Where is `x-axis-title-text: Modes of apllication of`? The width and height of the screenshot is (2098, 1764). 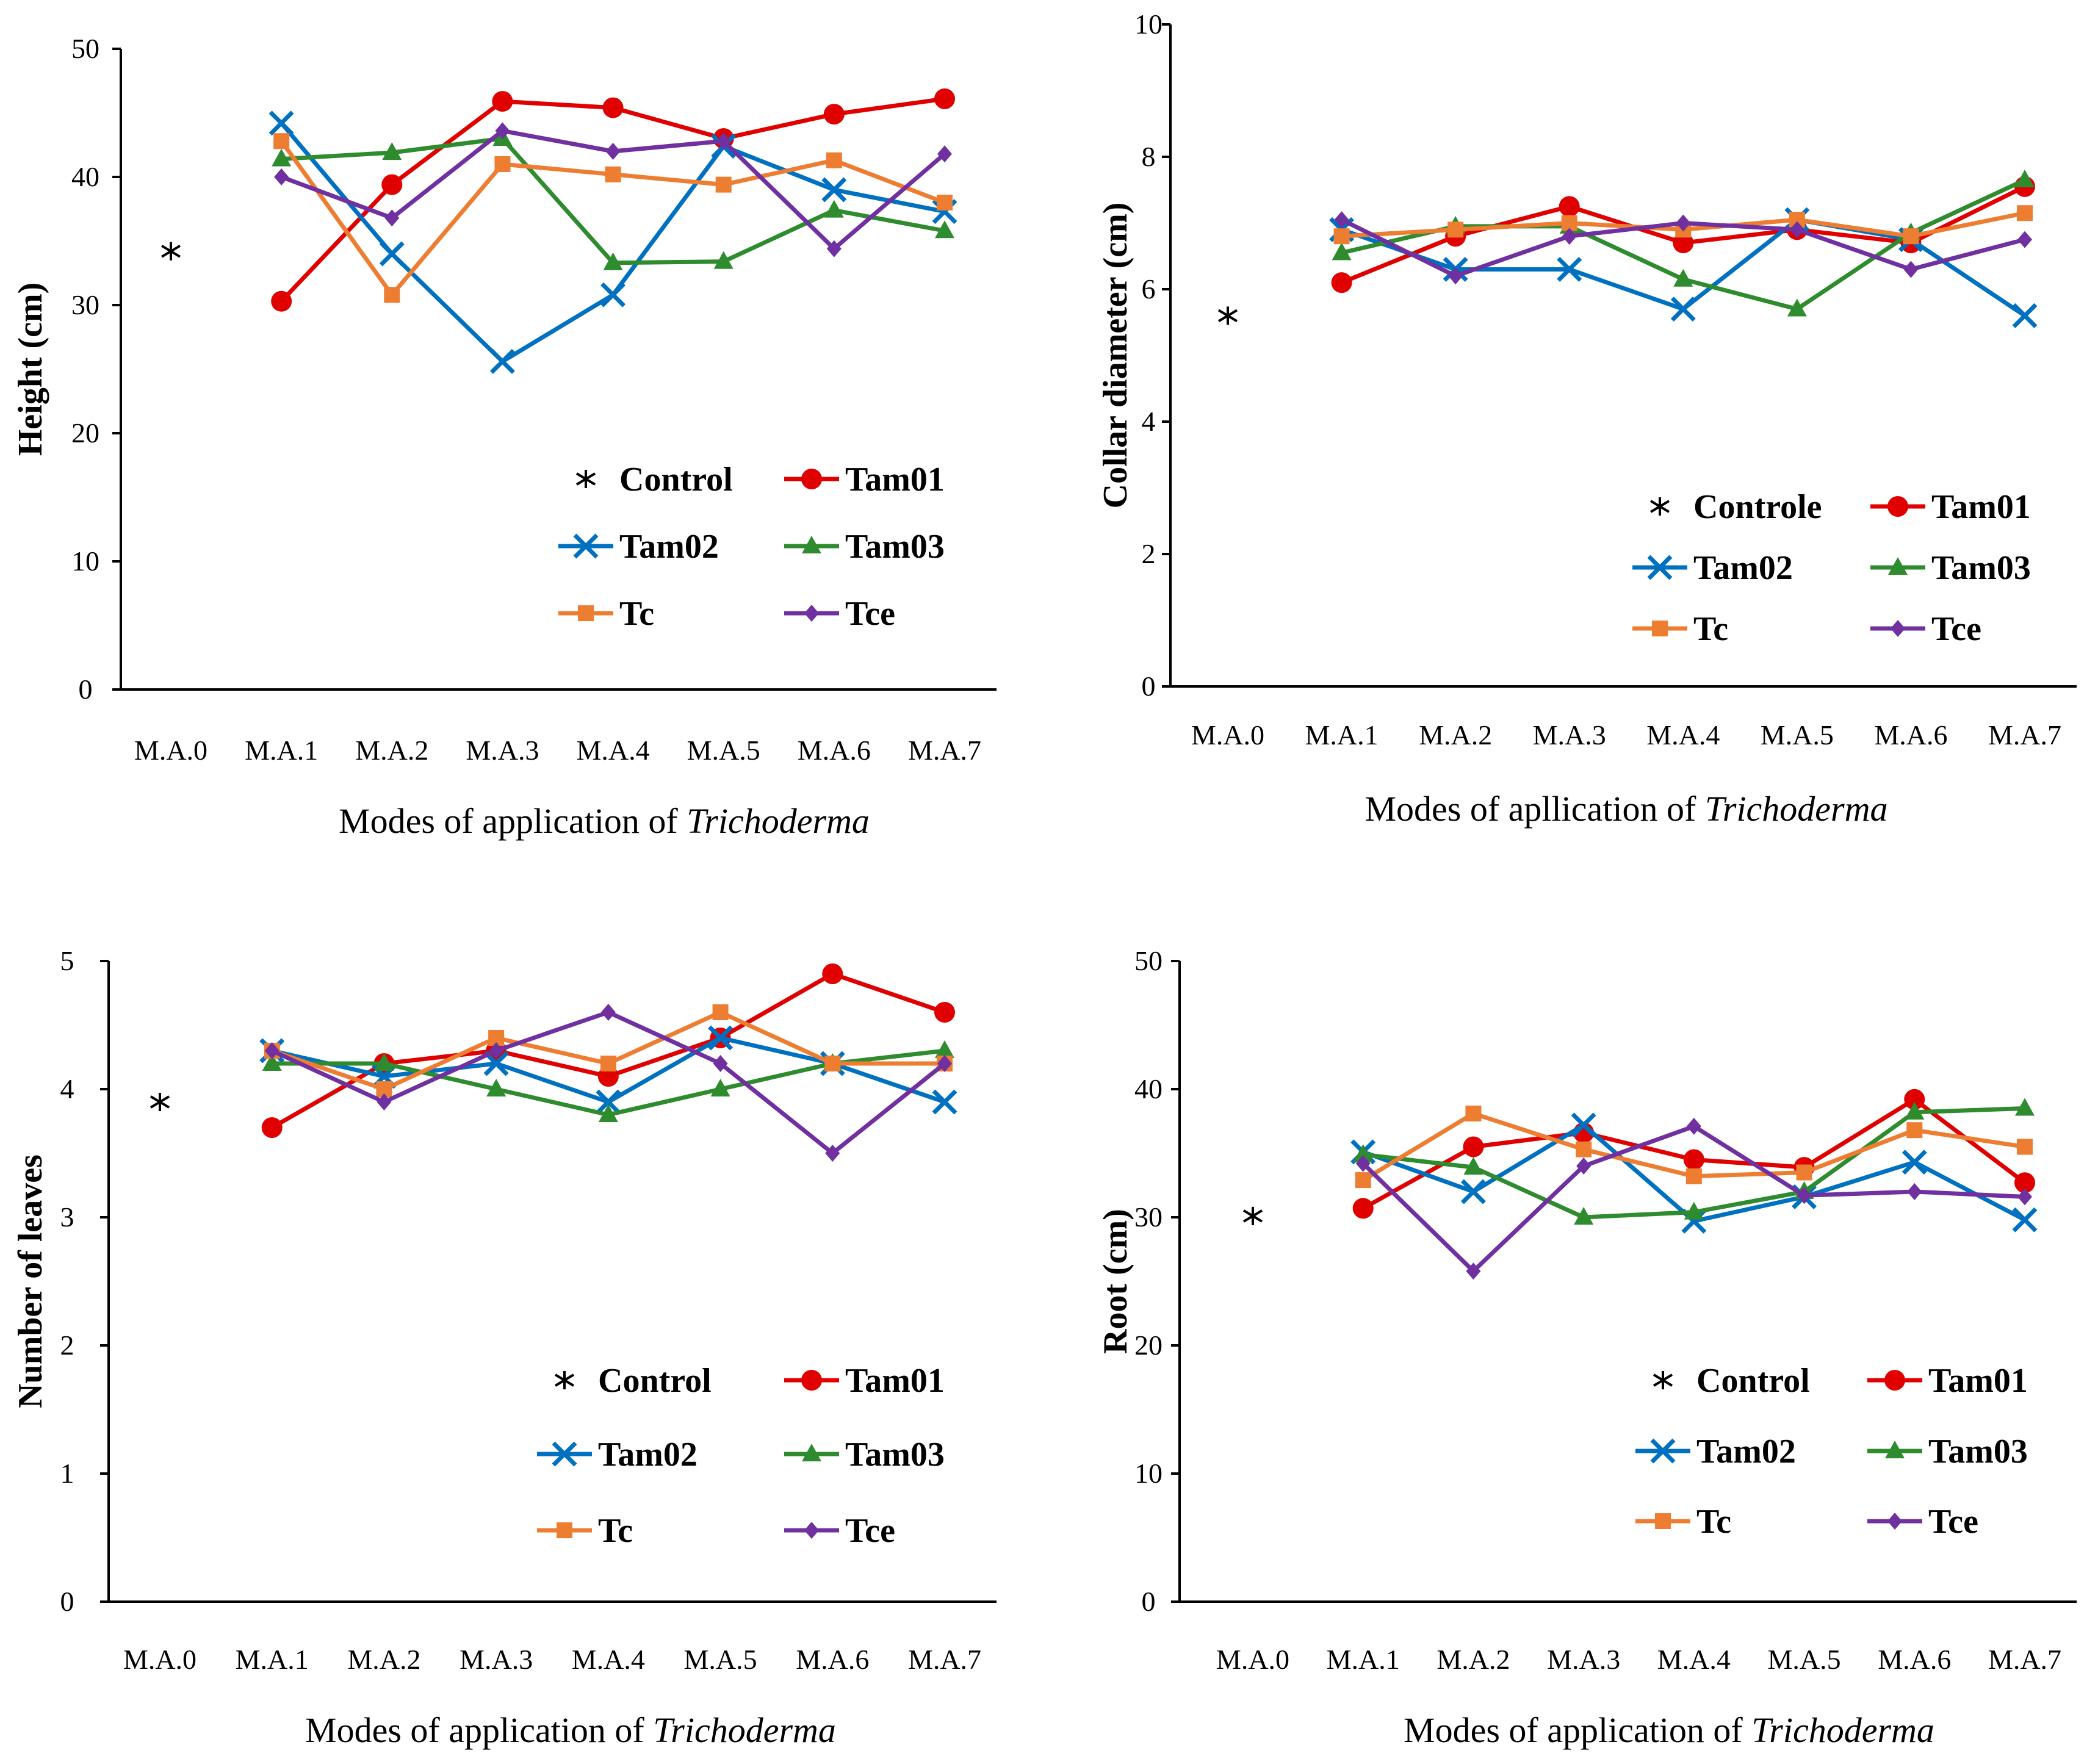
x-axis-title-text: Modes of apllication of is located at coordinates (1534, 809).